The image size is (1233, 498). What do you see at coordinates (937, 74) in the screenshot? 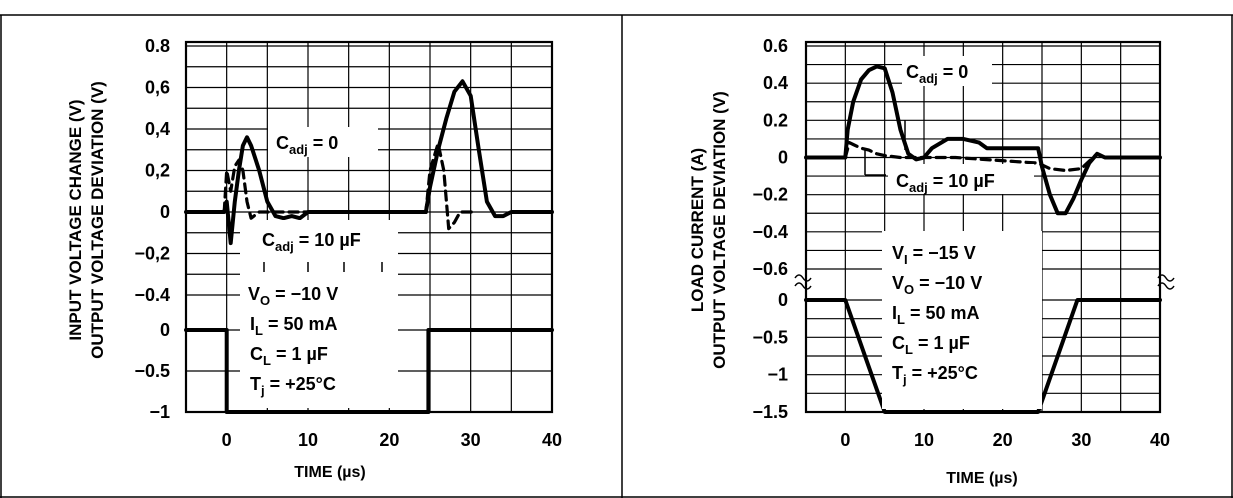
I see `right-annotation-cadj0: Cadj = 0` at bounding box center [937, 74].